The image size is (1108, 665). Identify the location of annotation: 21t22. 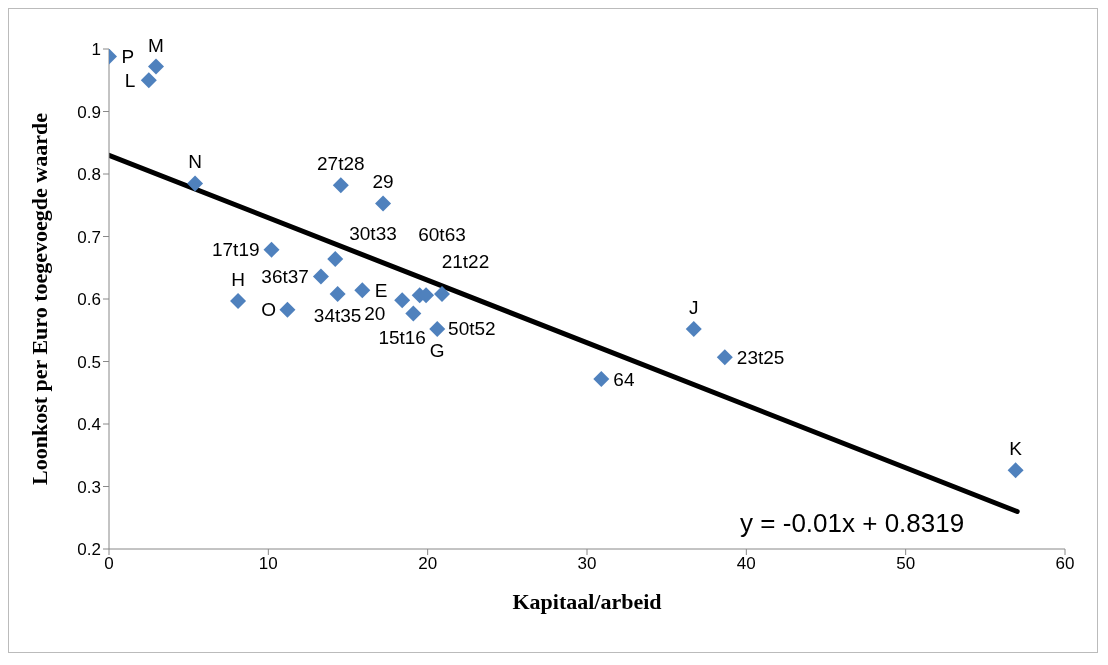
(465, 262).